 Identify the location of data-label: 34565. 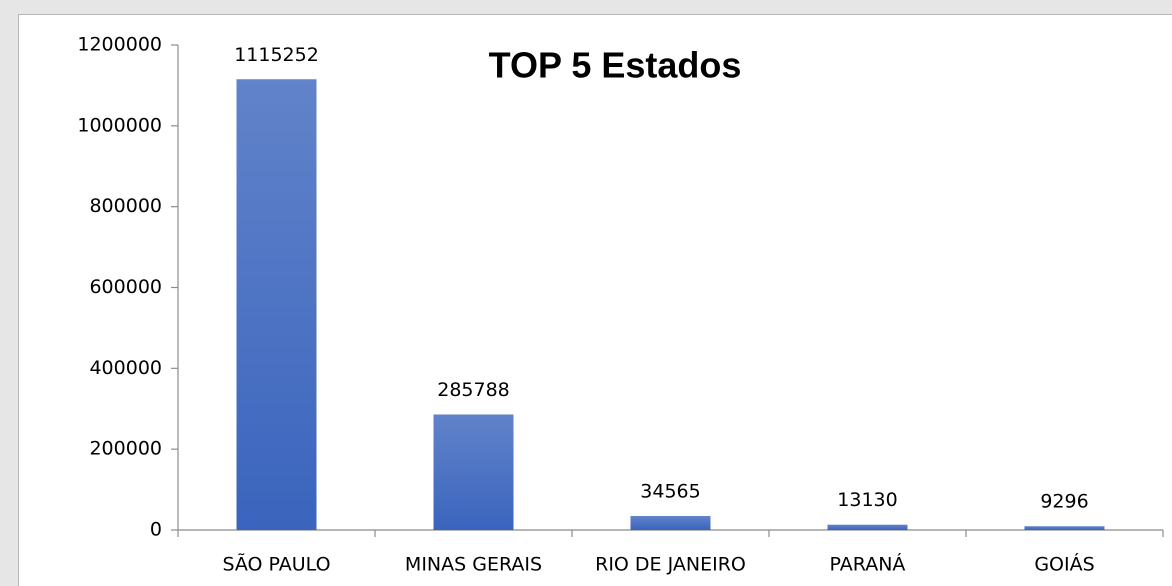
(670, 492).